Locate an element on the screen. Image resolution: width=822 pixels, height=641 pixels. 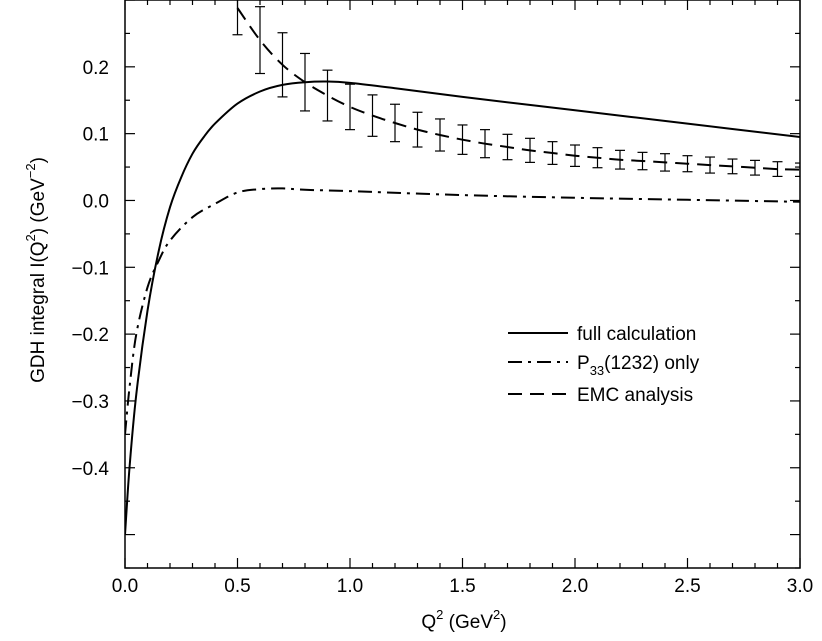
legend-label-emc-analysis: EMC analysis is located at coordinates (635, 395).